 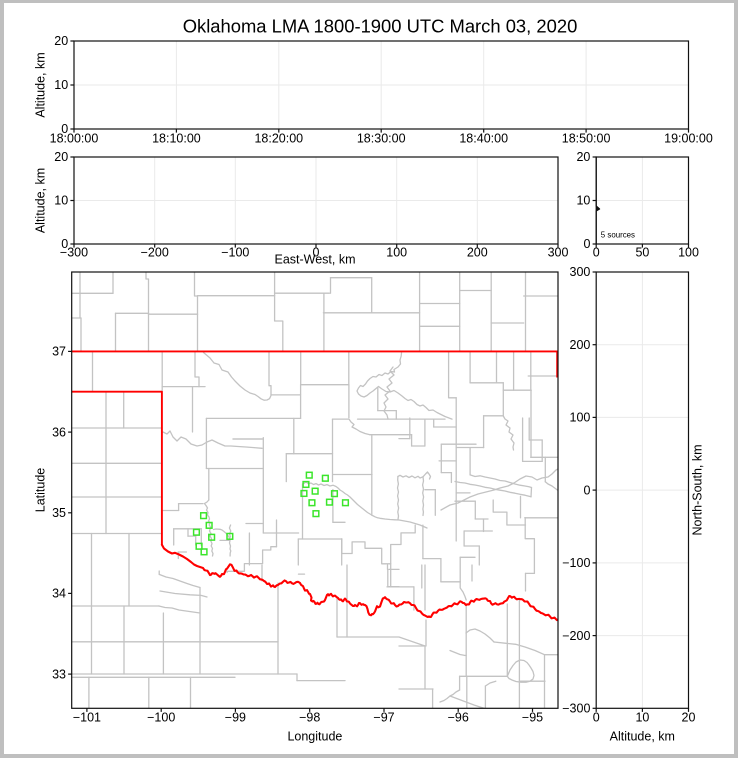 What do you see at coordinates (309, 717) in the screenshot?
I see `svg-text: −98` at bounding box center [309, 717].